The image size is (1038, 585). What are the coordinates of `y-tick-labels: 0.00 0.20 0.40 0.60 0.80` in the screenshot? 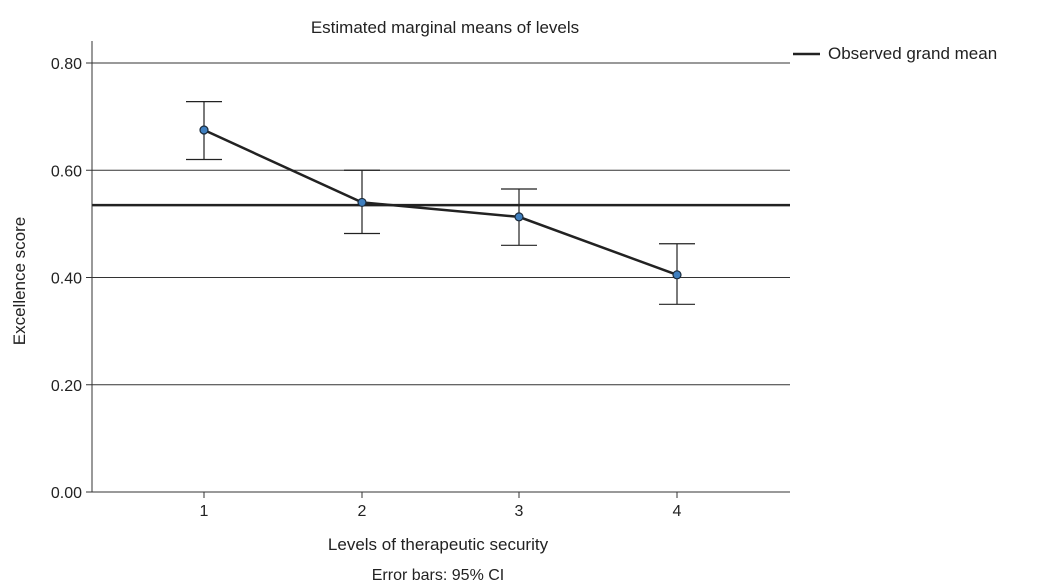 It's located at (71, 279).